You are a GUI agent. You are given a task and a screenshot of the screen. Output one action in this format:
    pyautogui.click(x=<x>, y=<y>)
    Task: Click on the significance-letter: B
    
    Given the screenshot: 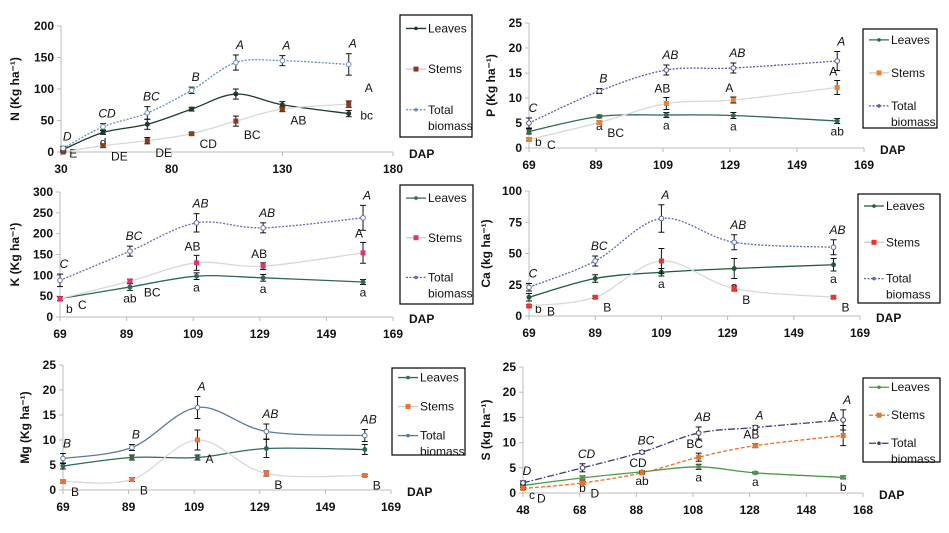 What is the action you would take?
    pyautogui.click(x=377, y=486)
    